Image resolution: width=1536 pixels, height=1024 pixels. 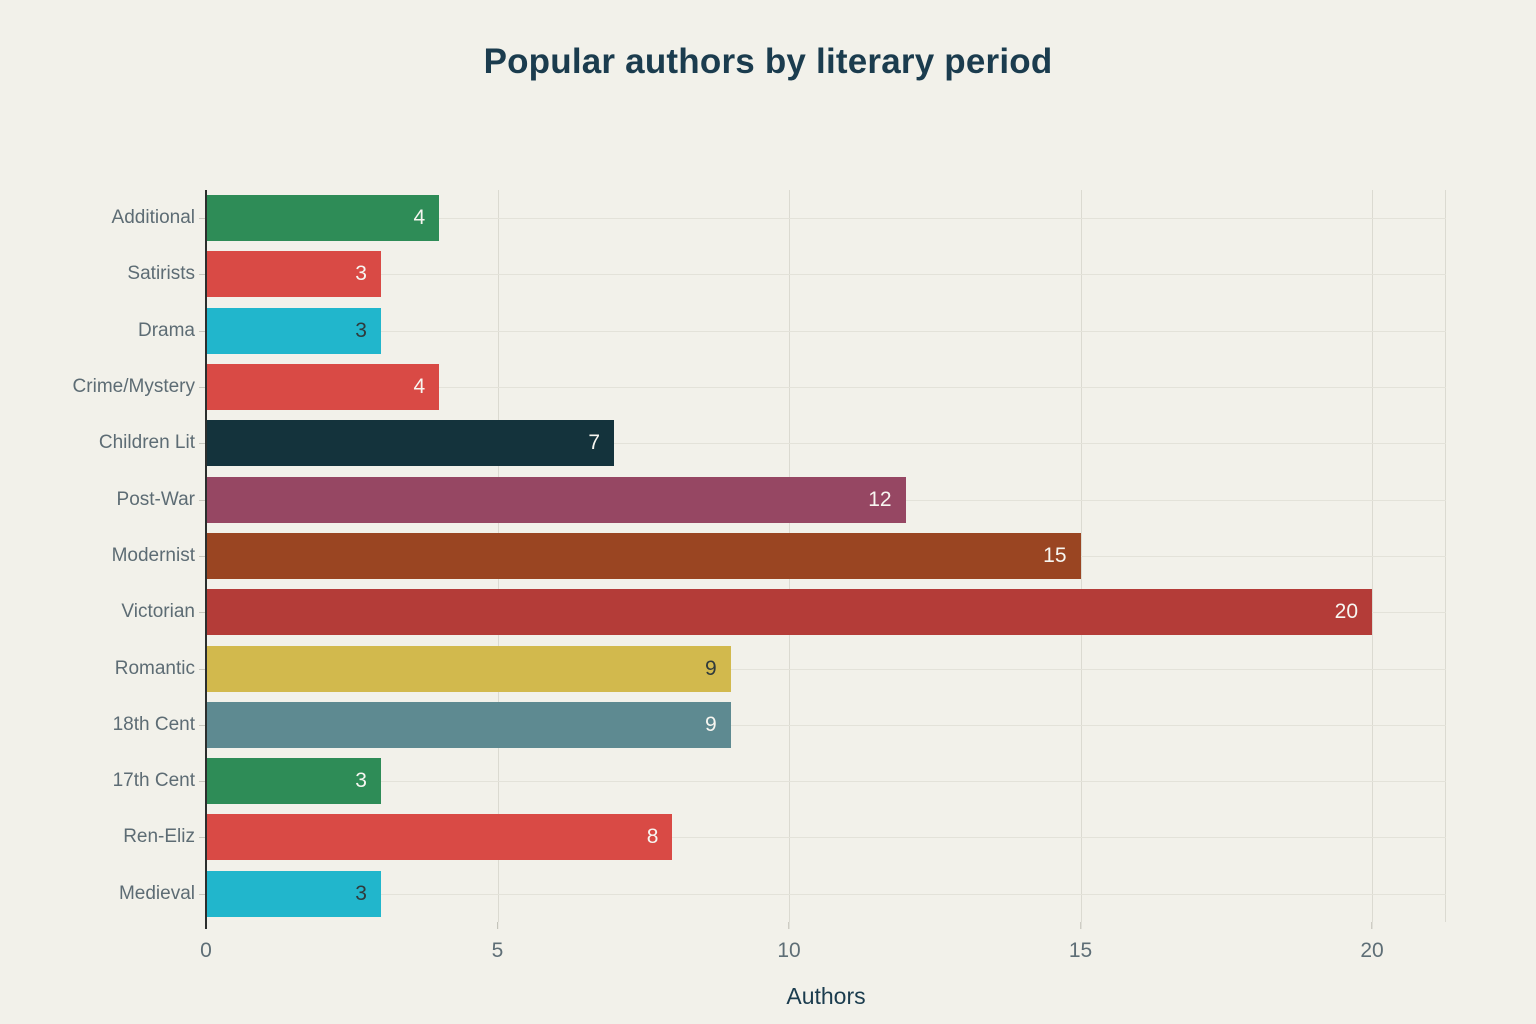 I want to click on bar-row: Victorian 20, so click(x=783, y=612).